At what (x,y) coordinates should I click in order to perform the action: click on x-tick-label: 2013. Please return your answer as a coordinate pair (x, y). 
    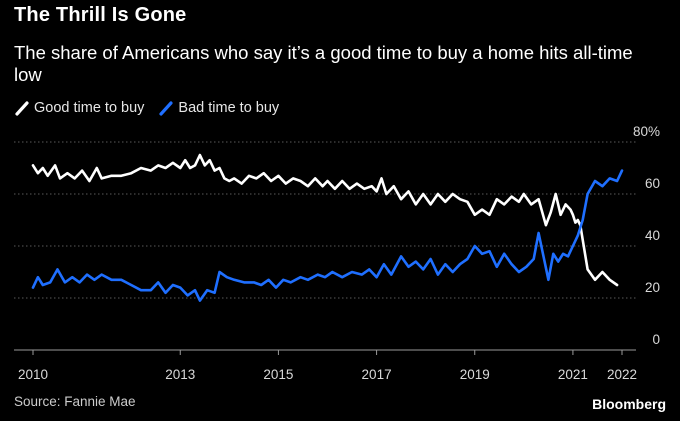
    Looking at the image, I should click on (180, 374).